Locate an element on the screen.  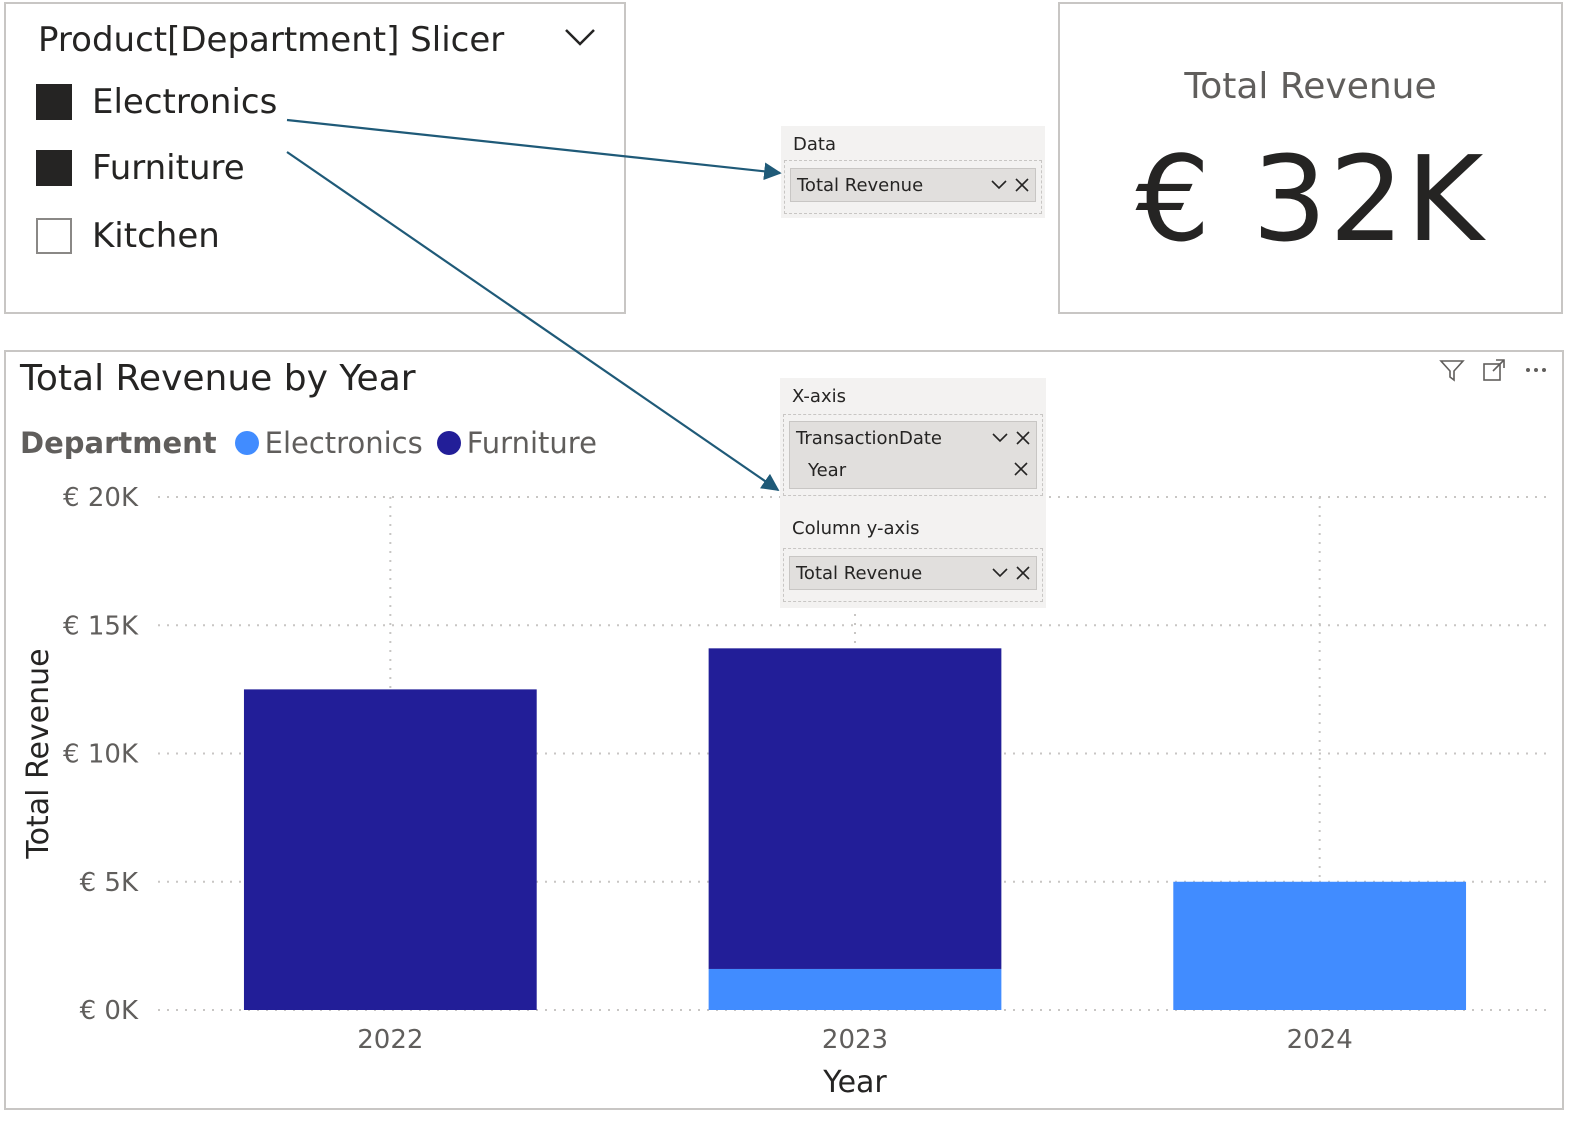
field-pill-label: TransactionDate is located at coordinates (869, 438).